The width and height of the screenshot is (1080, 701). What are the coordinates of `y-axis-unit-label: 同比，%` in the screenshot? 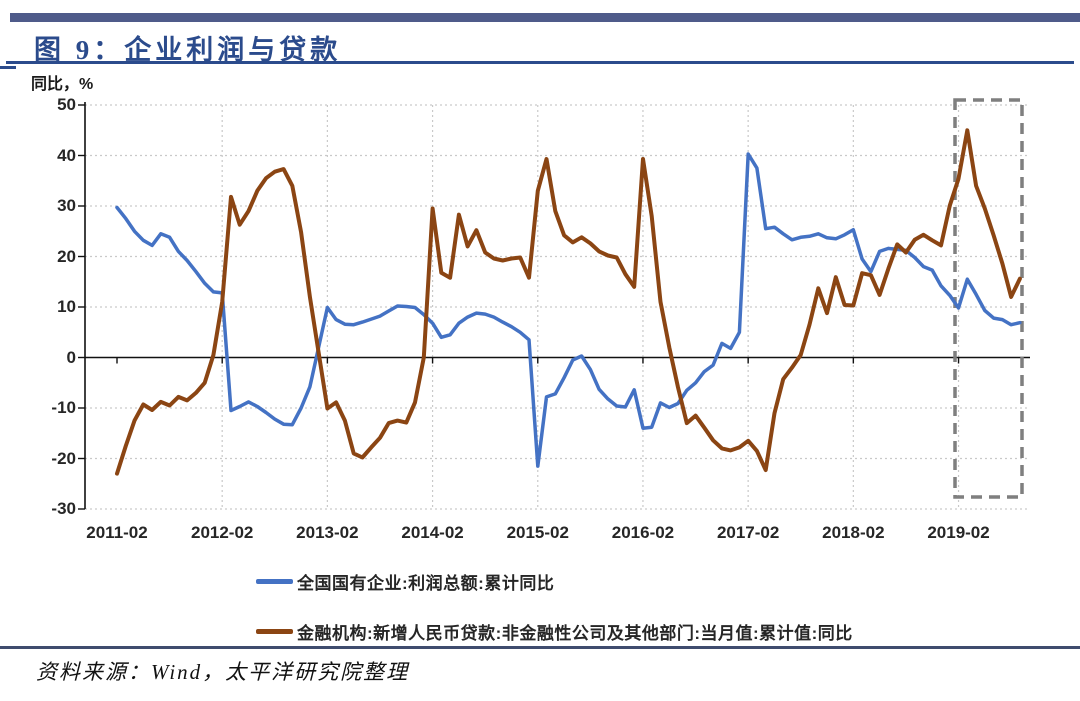 It's located at (62, 84).